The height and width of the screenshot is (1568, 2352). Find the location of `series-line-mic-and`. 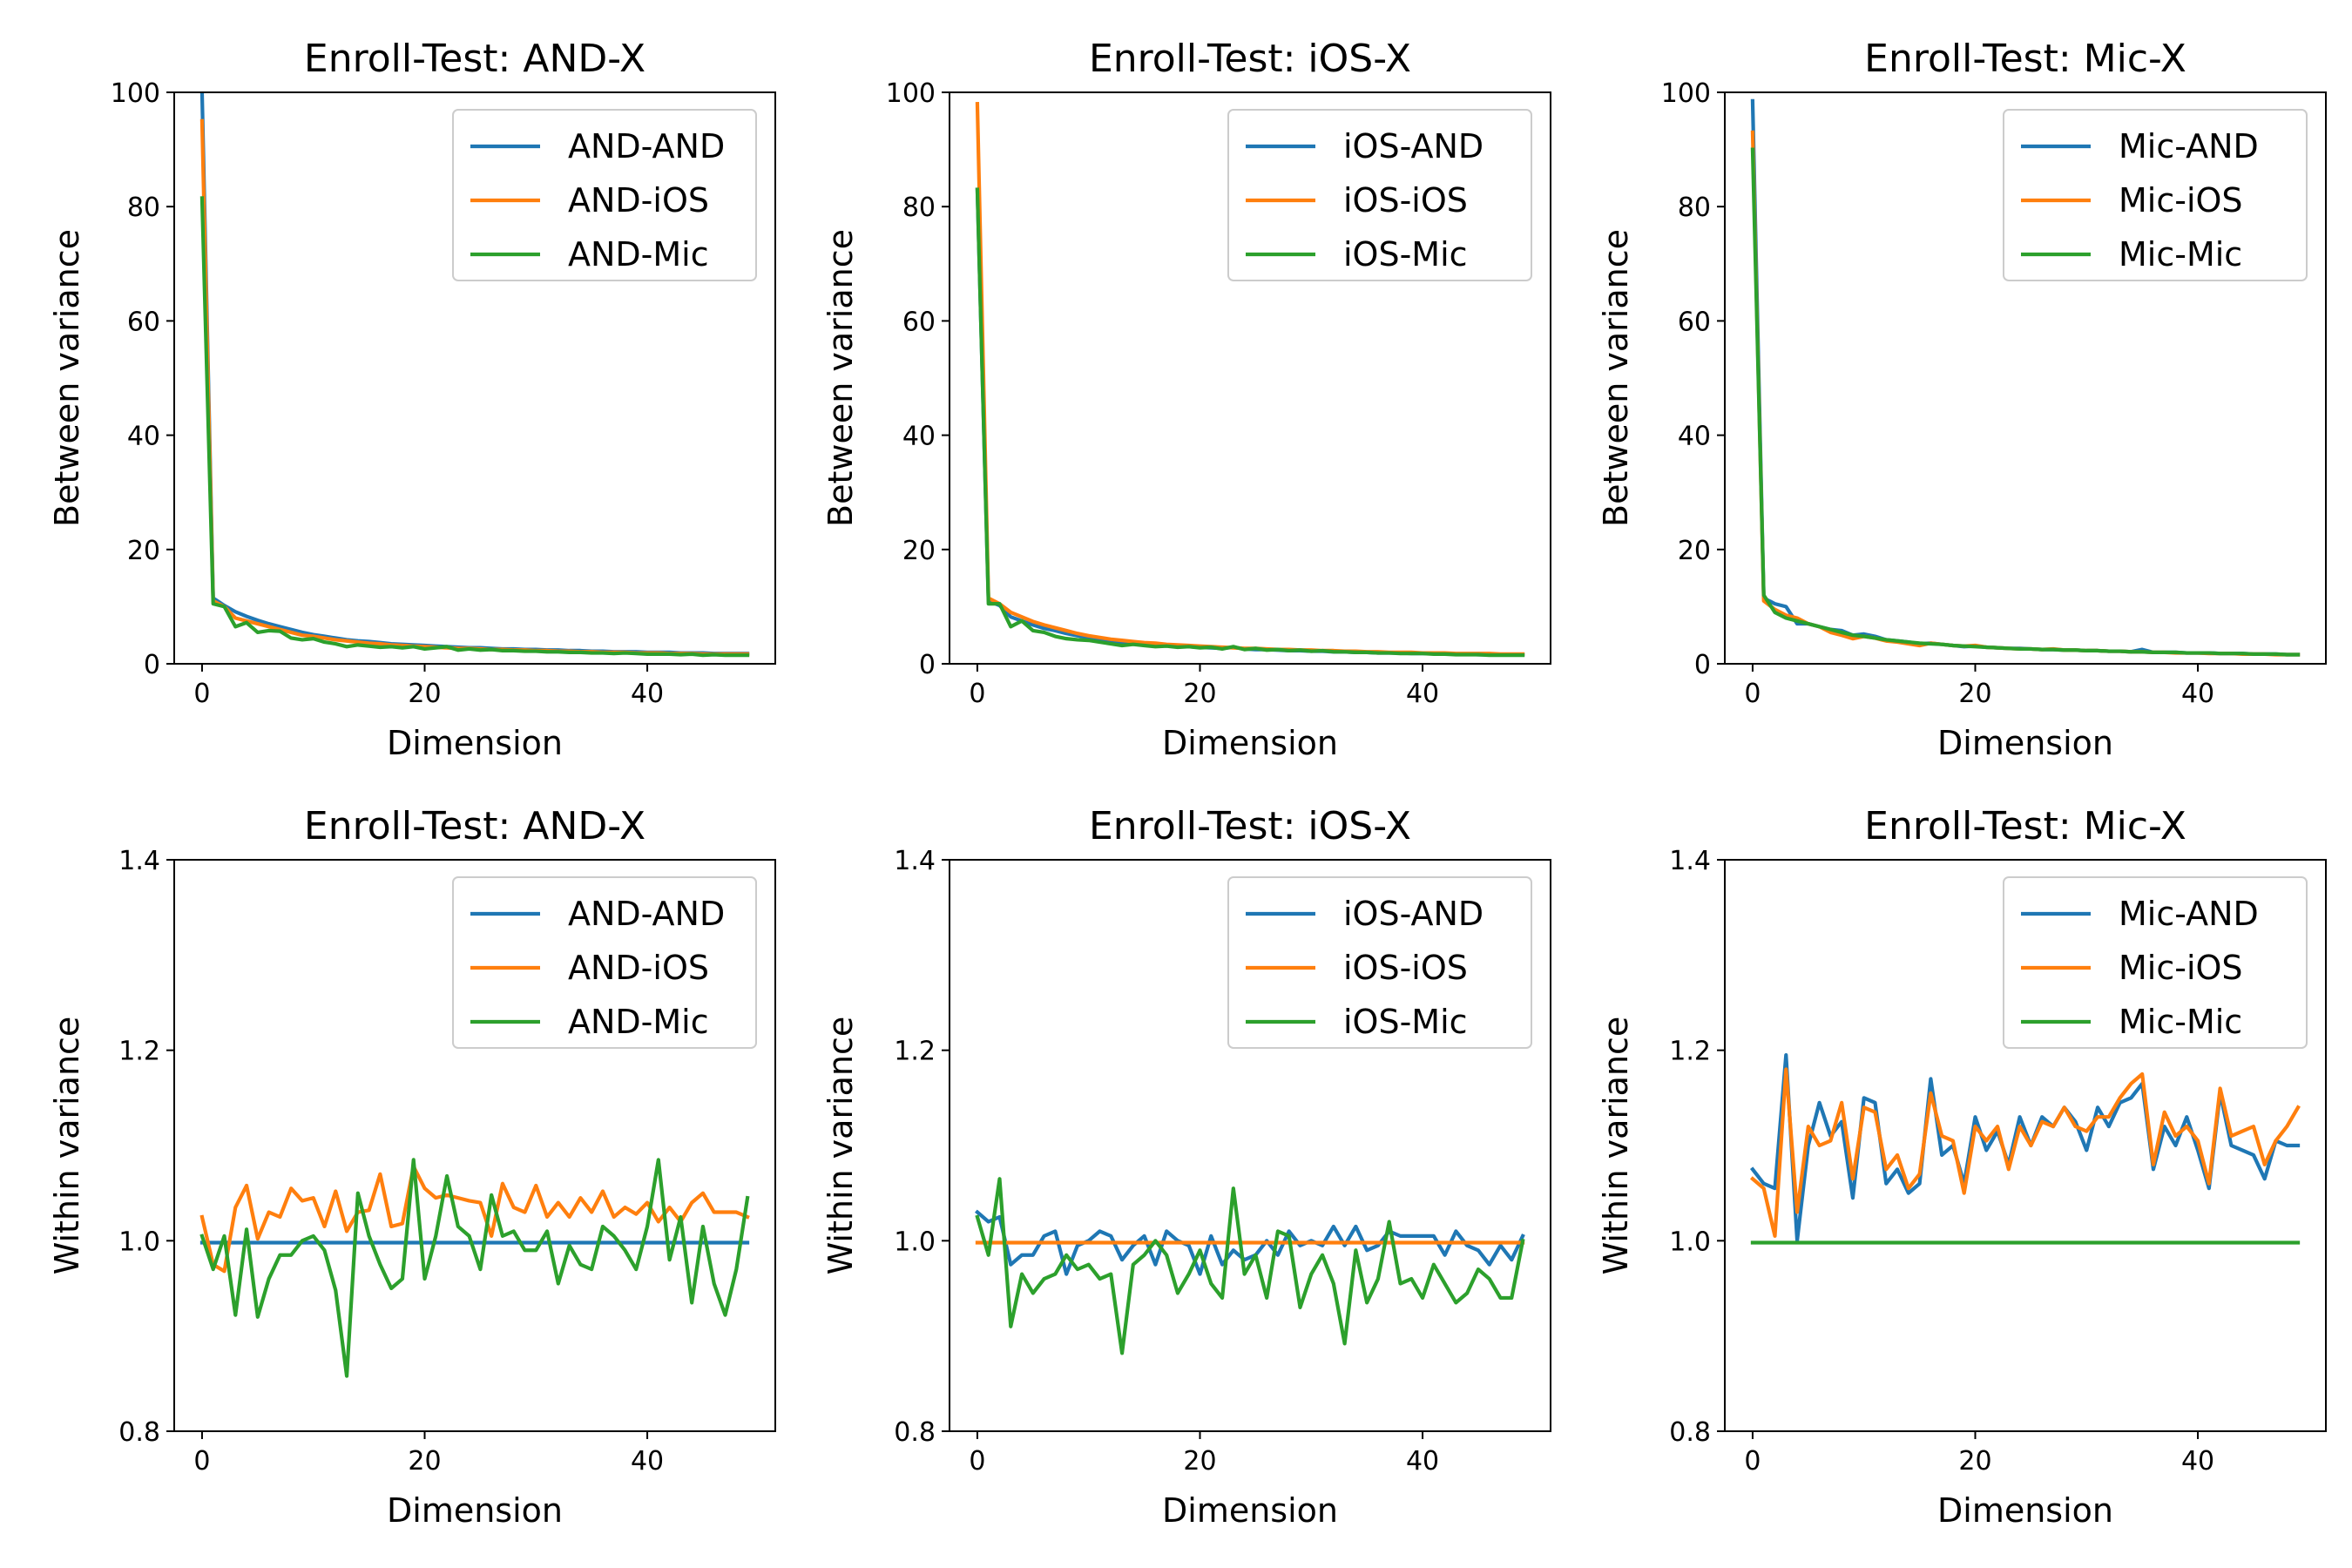

series-line-mic-and is located at coordinates (2025, 1148).